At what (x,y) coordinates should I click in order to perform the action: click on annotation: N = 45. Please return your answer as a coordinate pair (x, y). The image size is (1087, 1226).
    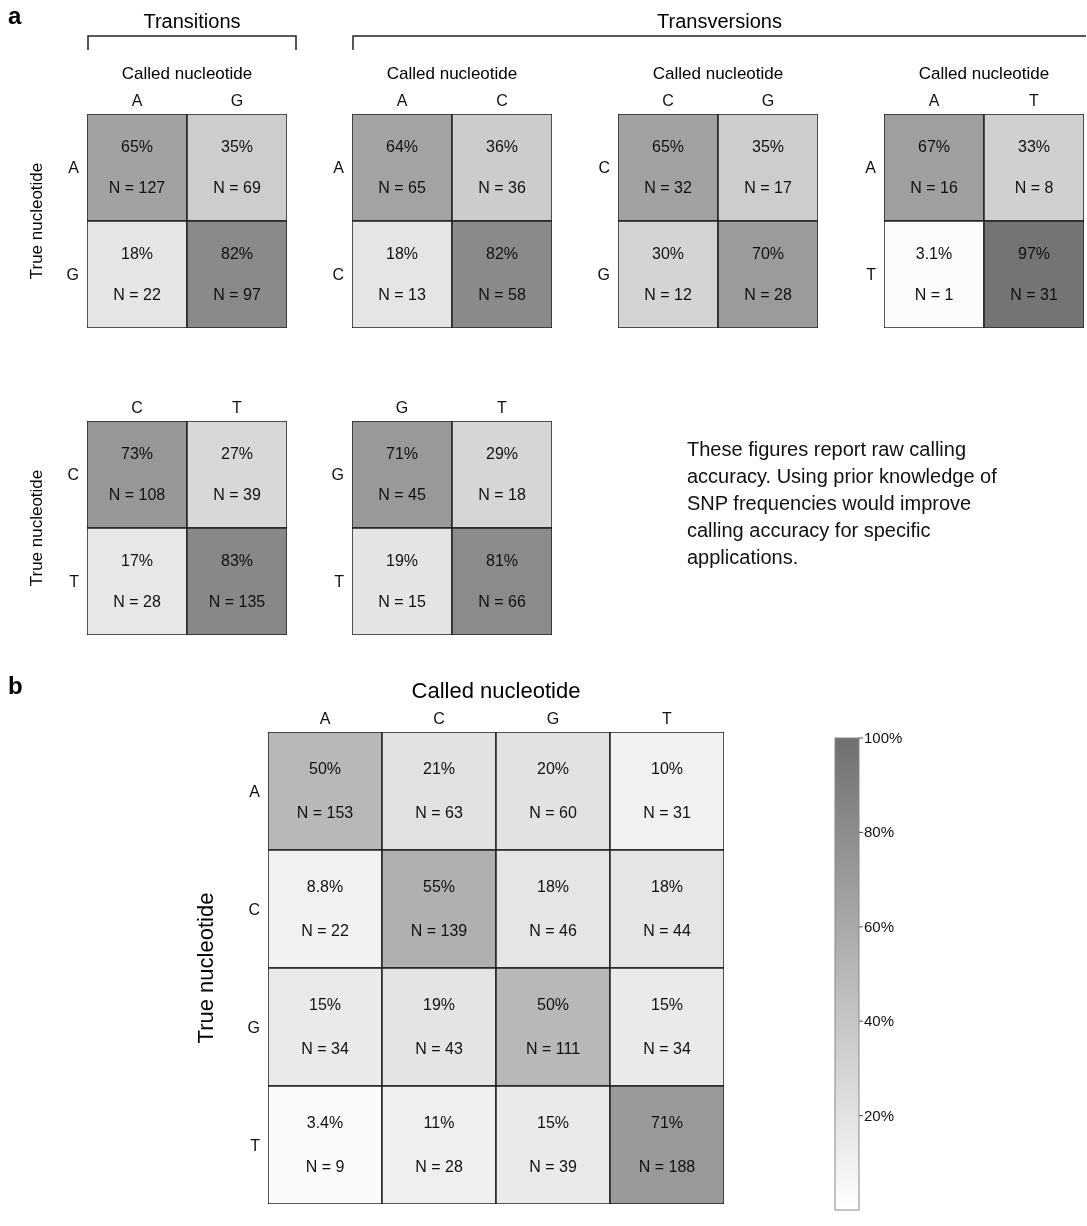
    Looking at the image, I should click on (402, 494).